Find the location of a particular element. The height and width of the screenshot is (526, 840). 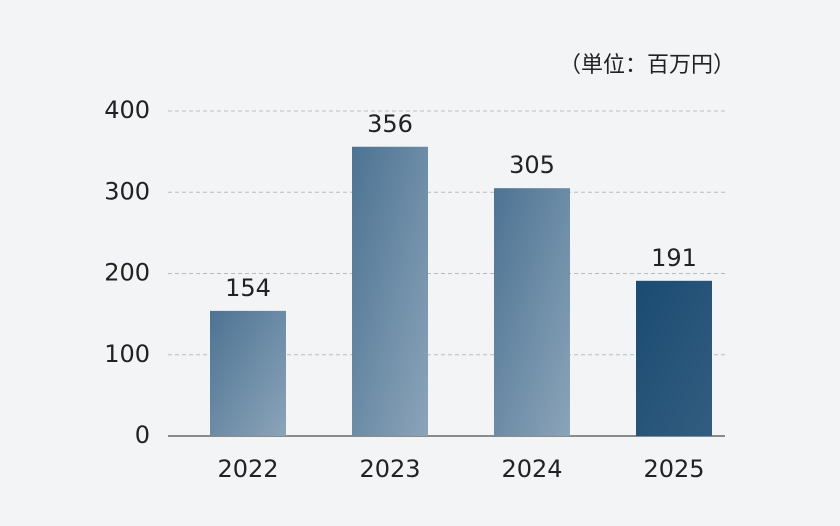

value-label: 191 is located at coordinates (674, 258).